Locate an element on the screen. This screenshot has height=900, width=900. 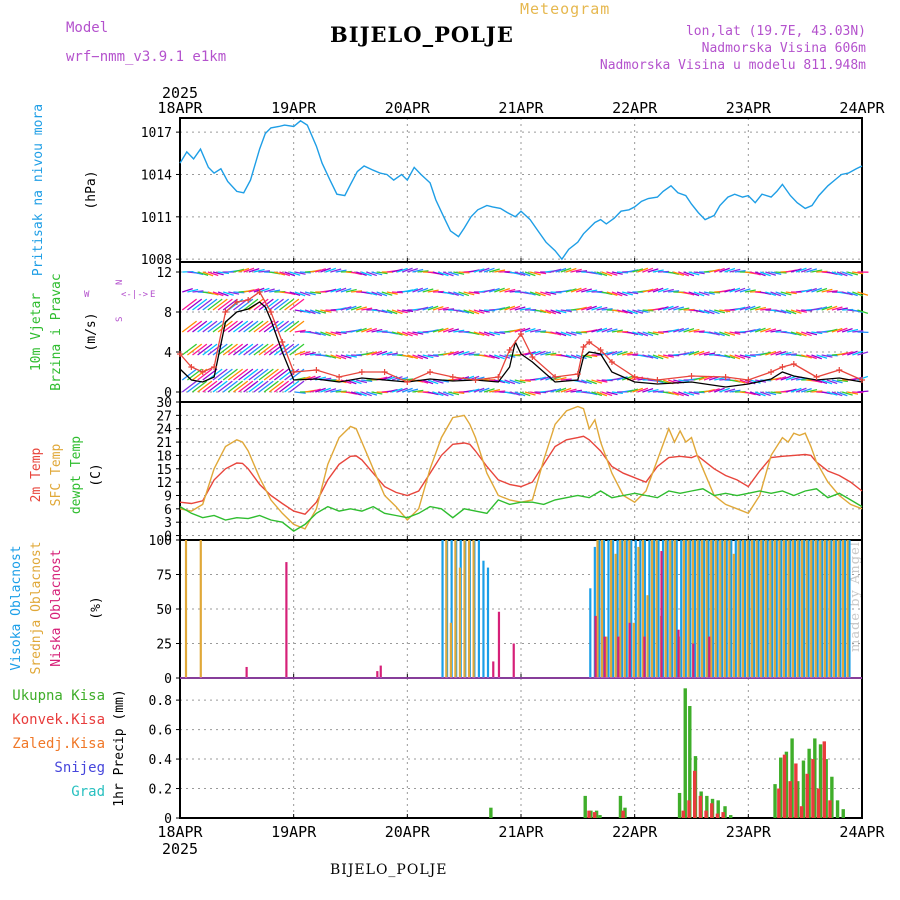
compass-south: S is located at coordinates (120, 319).